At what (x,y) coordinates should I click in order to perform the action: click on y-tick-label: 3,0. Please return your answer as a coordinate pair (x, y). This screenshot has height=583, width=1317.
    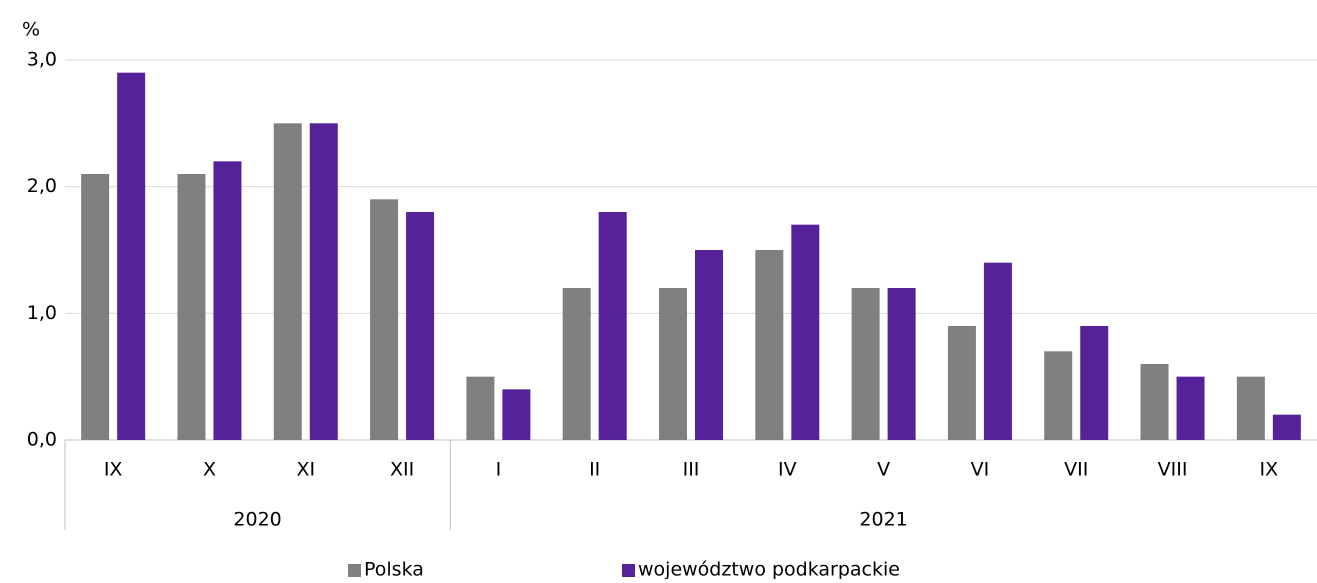
    Looking at the image, I should click on (42, 60).